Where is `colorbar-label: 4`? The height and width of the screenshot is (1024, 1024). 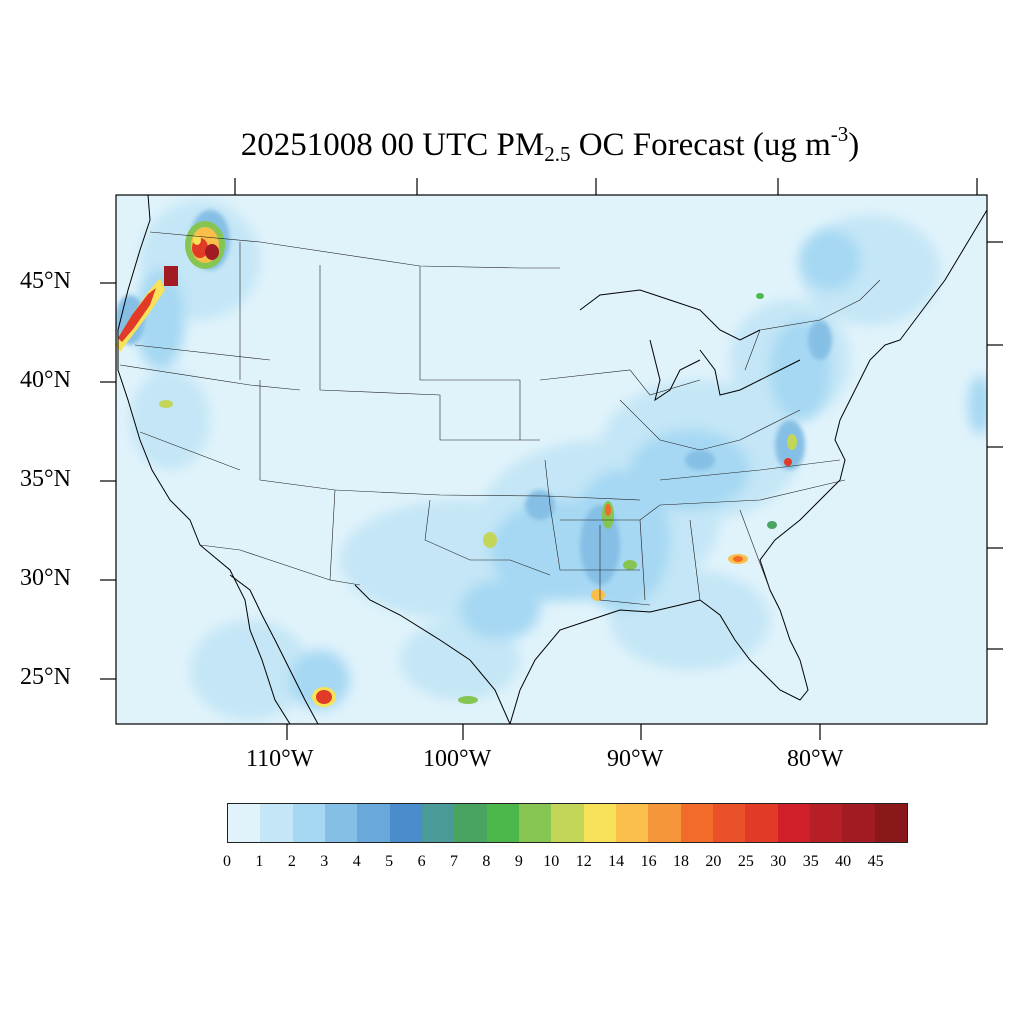
colorbar-label: 4 is located at coordinates (356, 861).